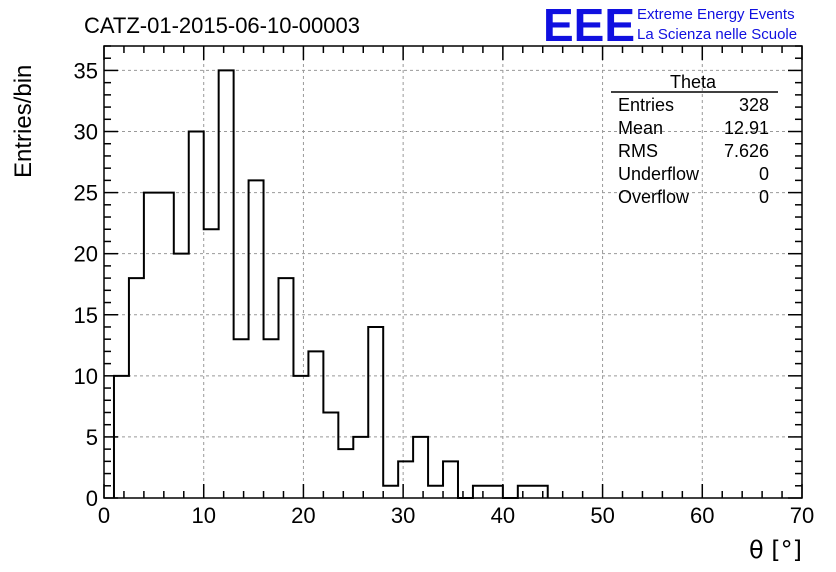 This screenshot has height=572, width=836. I want to click on y-tick-label: 35, so click(86, 70).